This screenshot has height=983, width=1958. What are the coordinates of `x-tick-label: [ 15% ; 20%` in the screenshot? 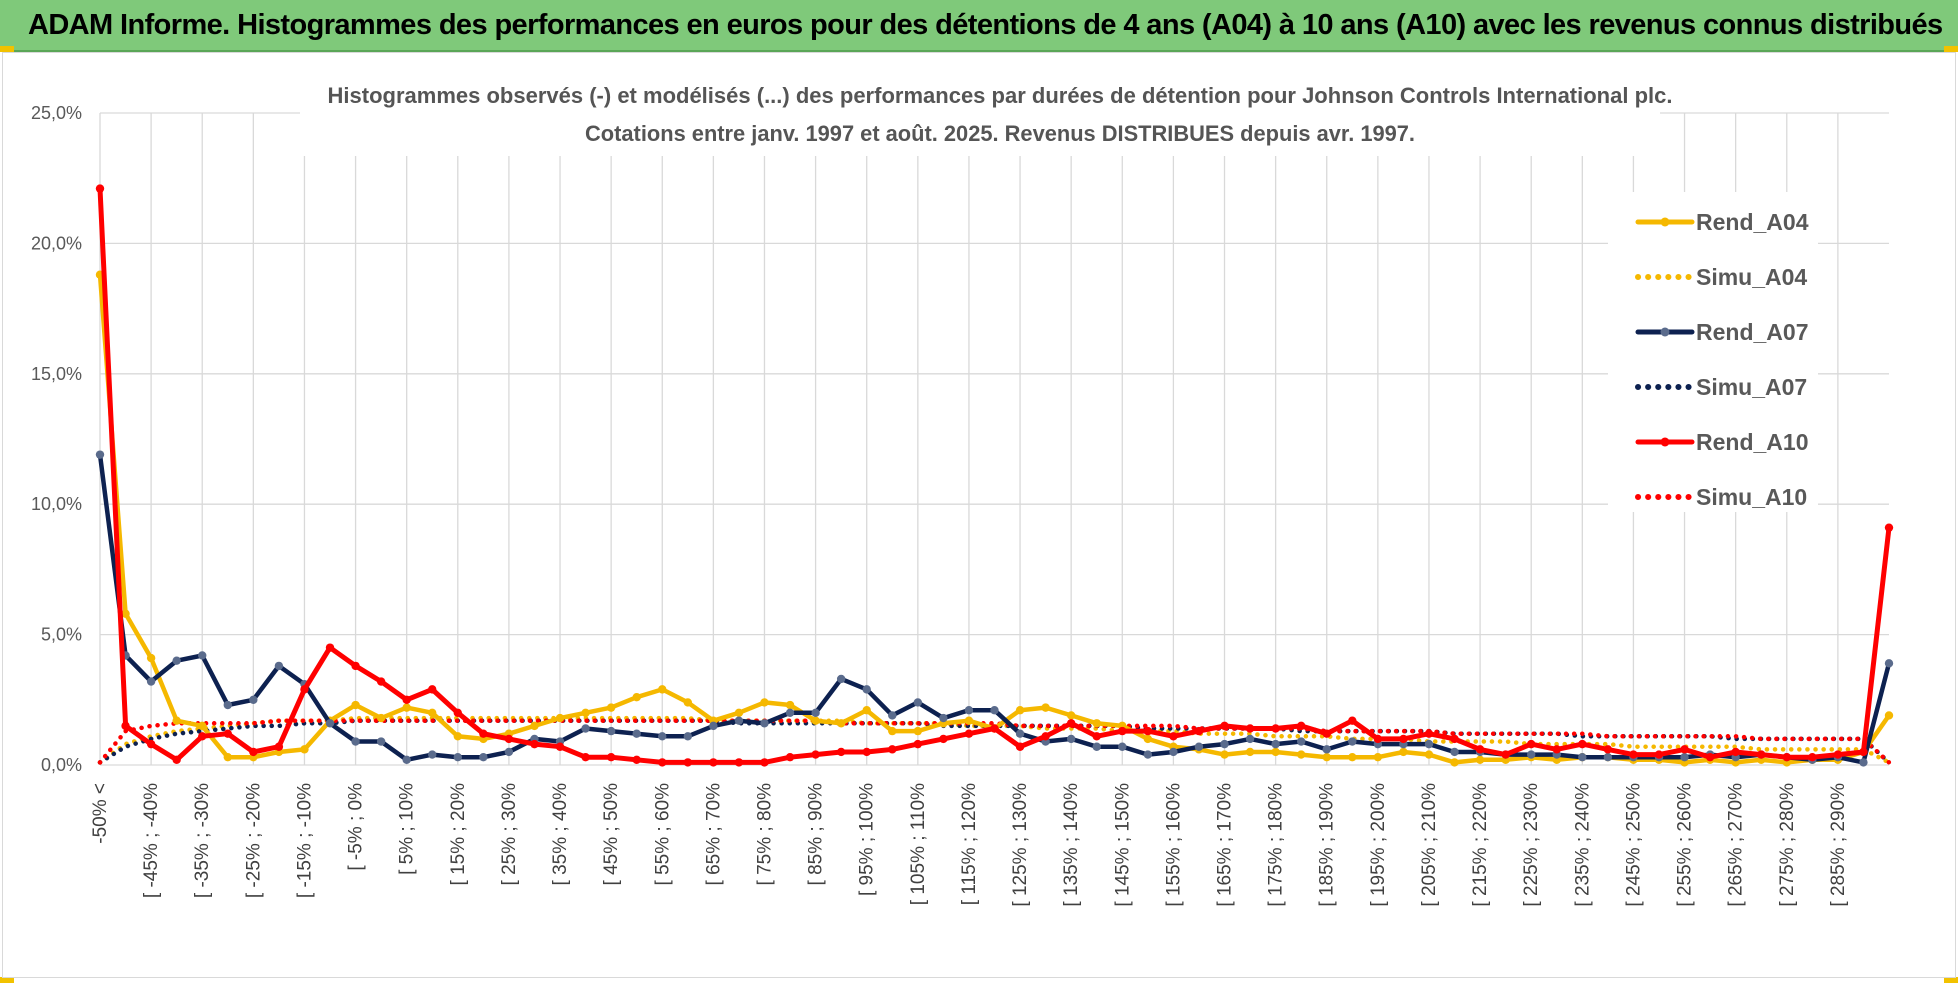 It's located at (458, 834).